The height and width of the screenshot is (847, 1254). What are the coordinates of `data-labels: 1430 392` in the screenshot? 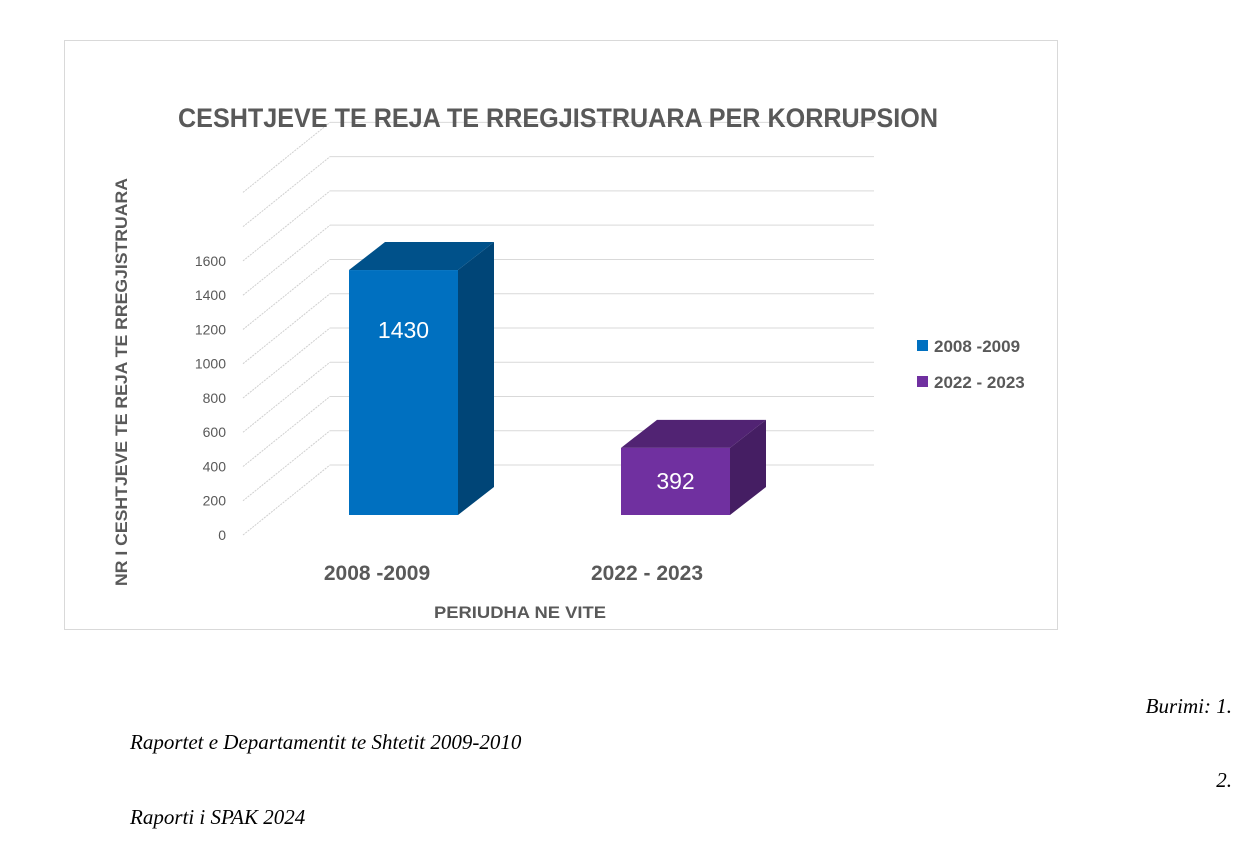 It's located at (536, 405).